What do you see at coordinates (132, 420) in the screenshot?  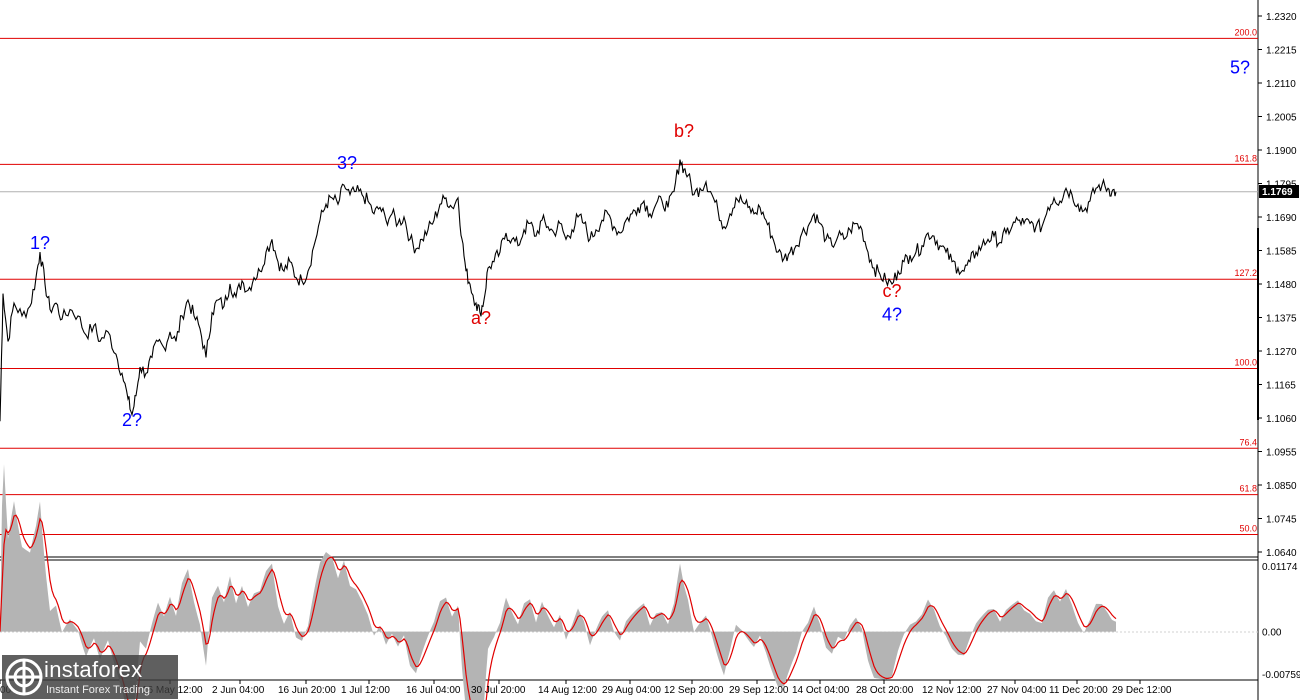 I see `wave-label: 2?` at bounding box center [132, 420].